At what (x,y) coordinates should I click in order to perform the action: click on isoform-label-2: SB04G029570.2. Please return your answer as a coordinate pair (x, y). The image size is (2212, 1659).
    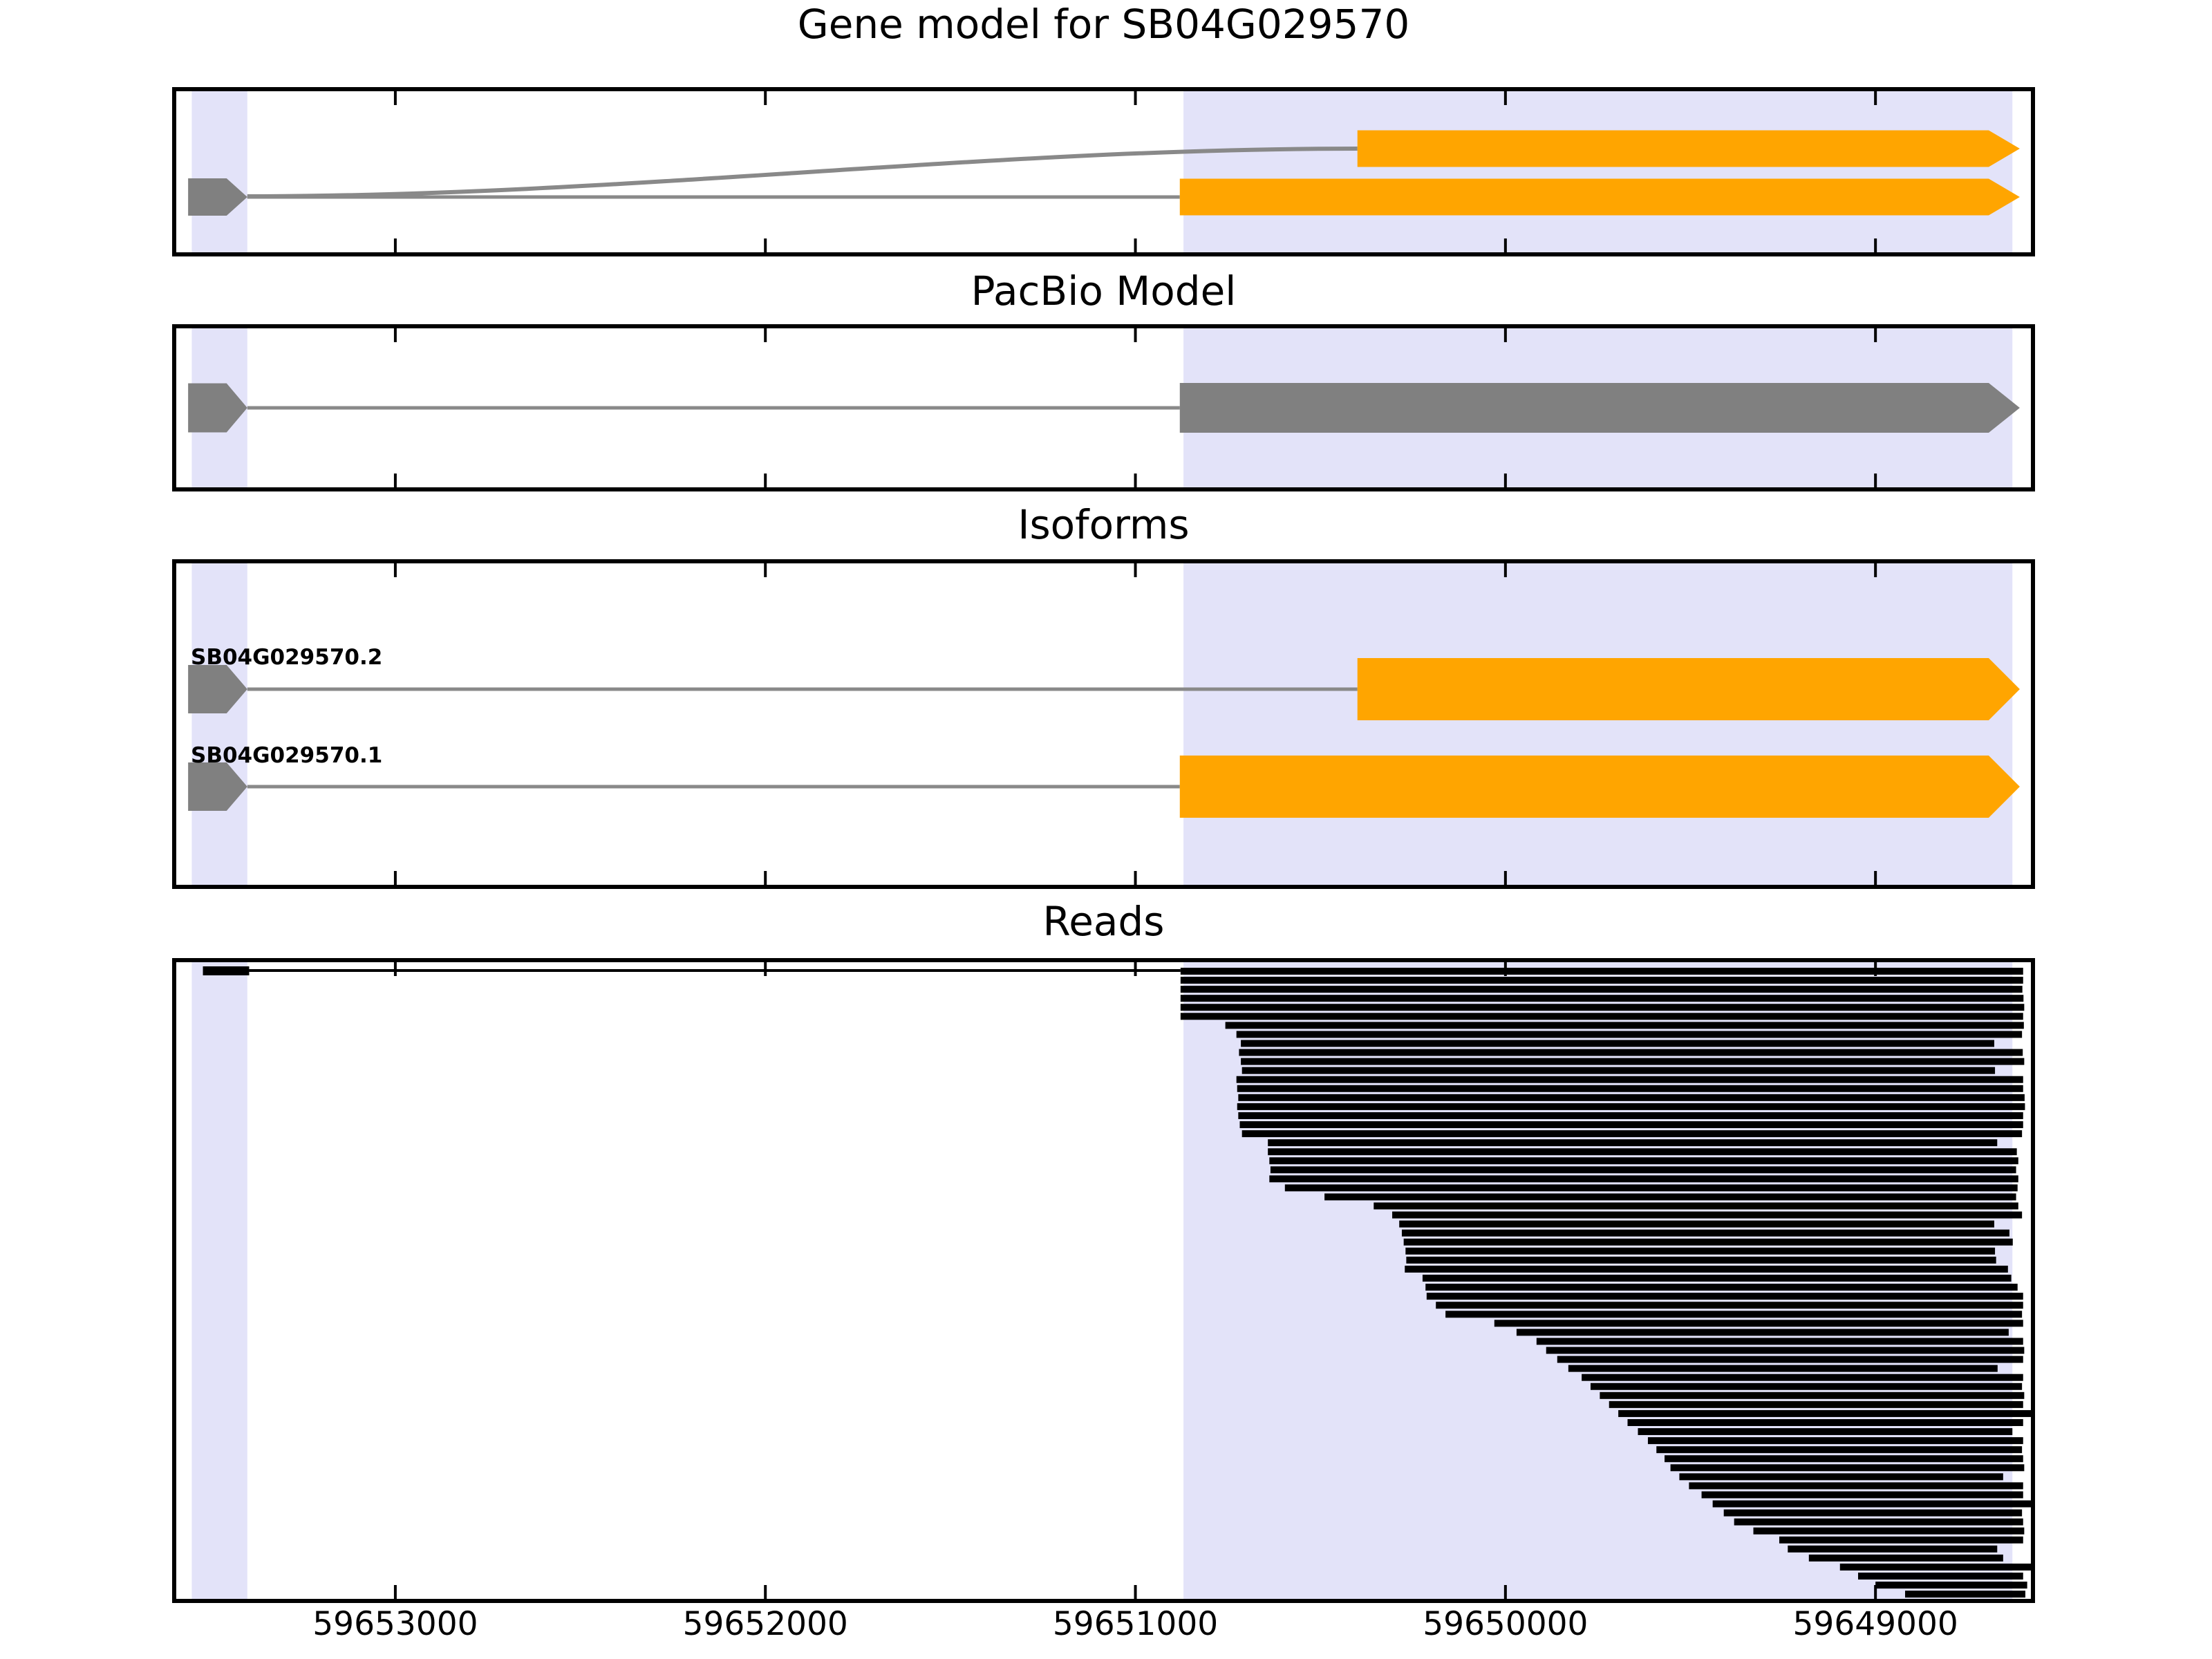
    Looking at the image, I should click on (287, 657).